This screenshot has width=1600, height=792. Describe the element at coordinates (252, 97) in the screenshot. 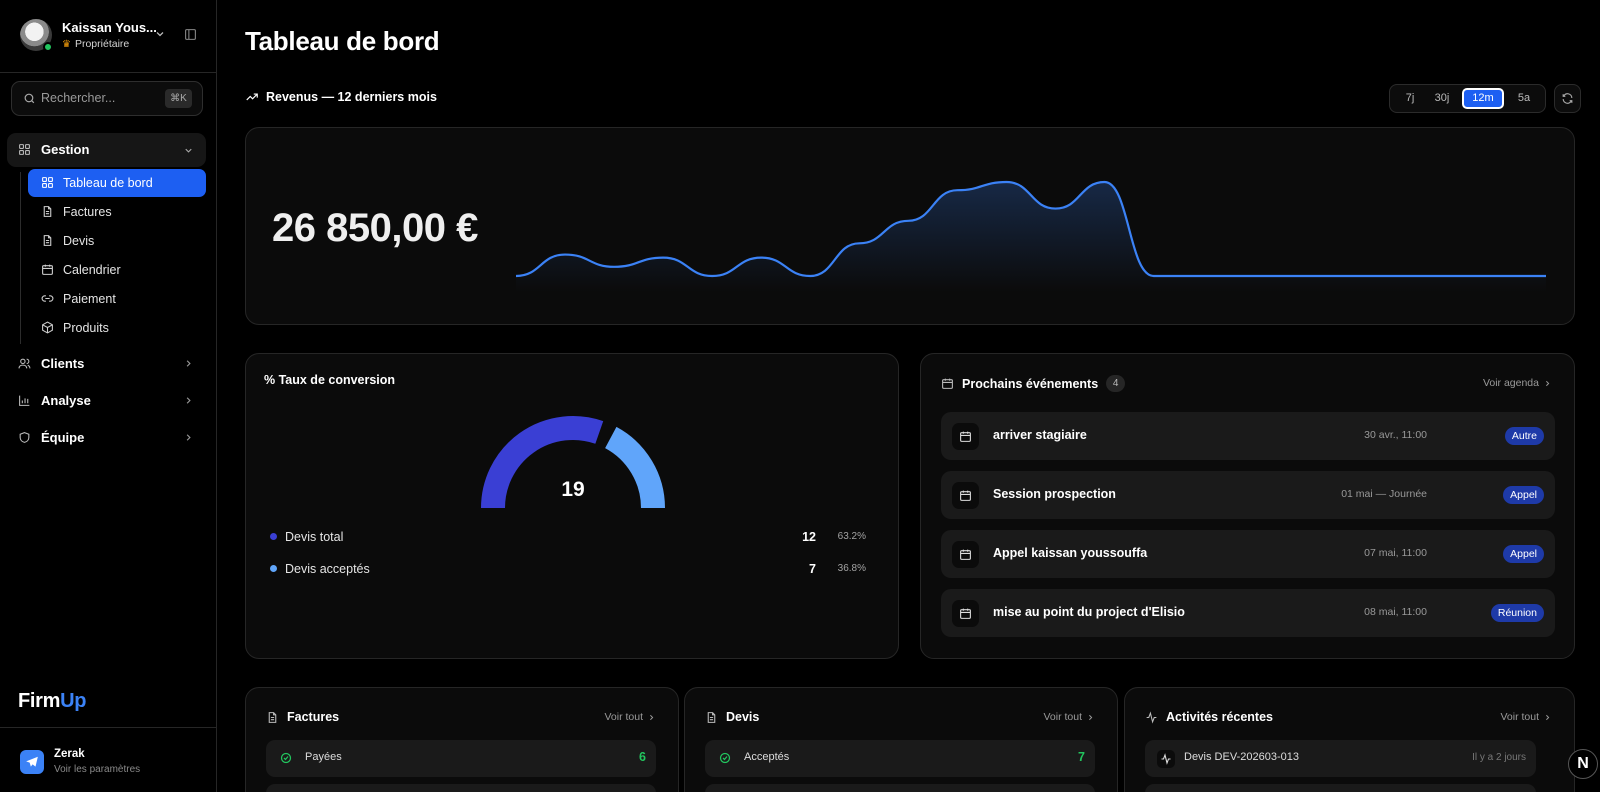

I see `trending-up-icon` at that location.